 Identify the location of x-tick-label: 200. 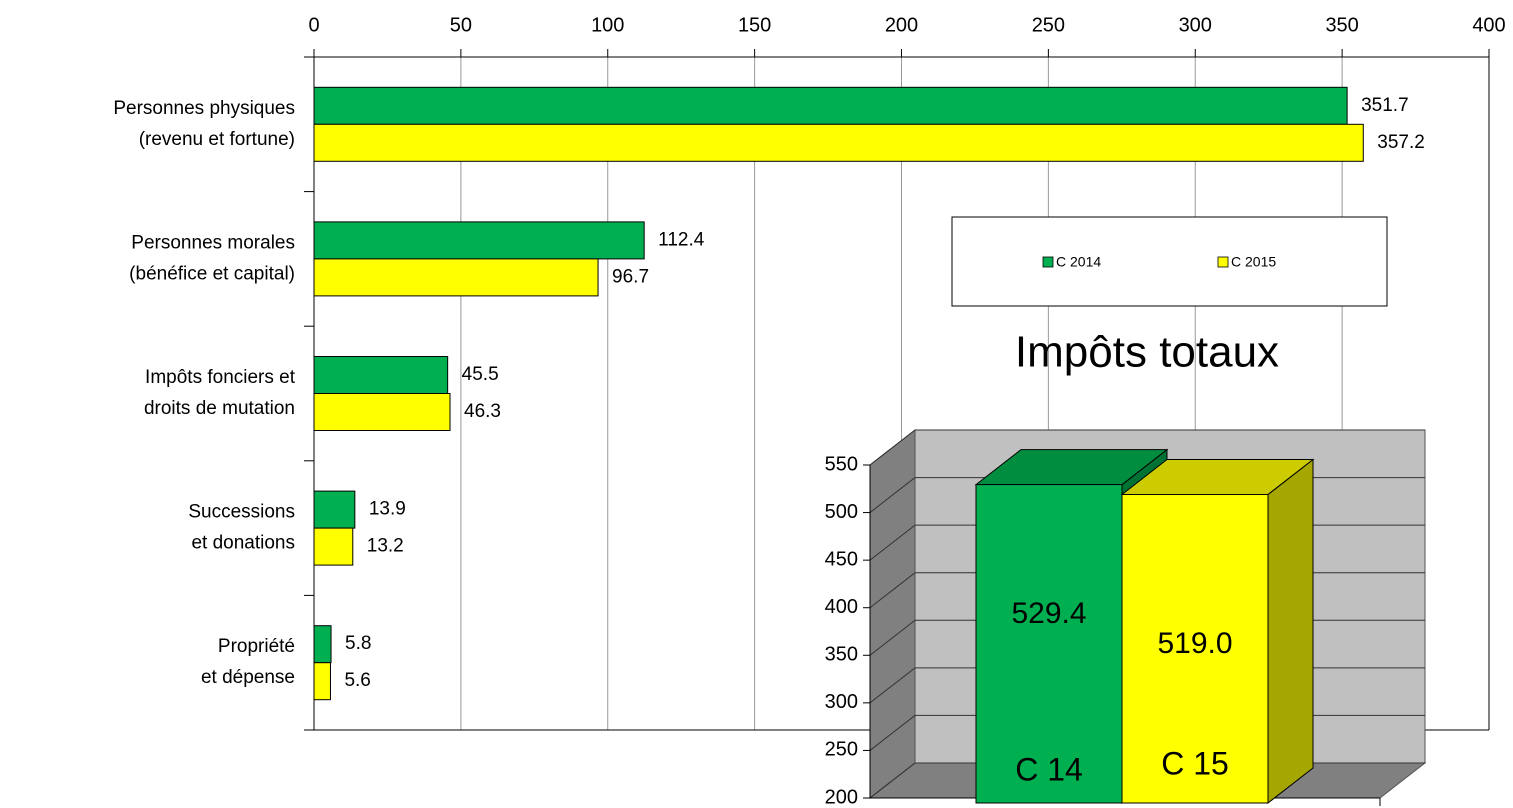
(901, 25).